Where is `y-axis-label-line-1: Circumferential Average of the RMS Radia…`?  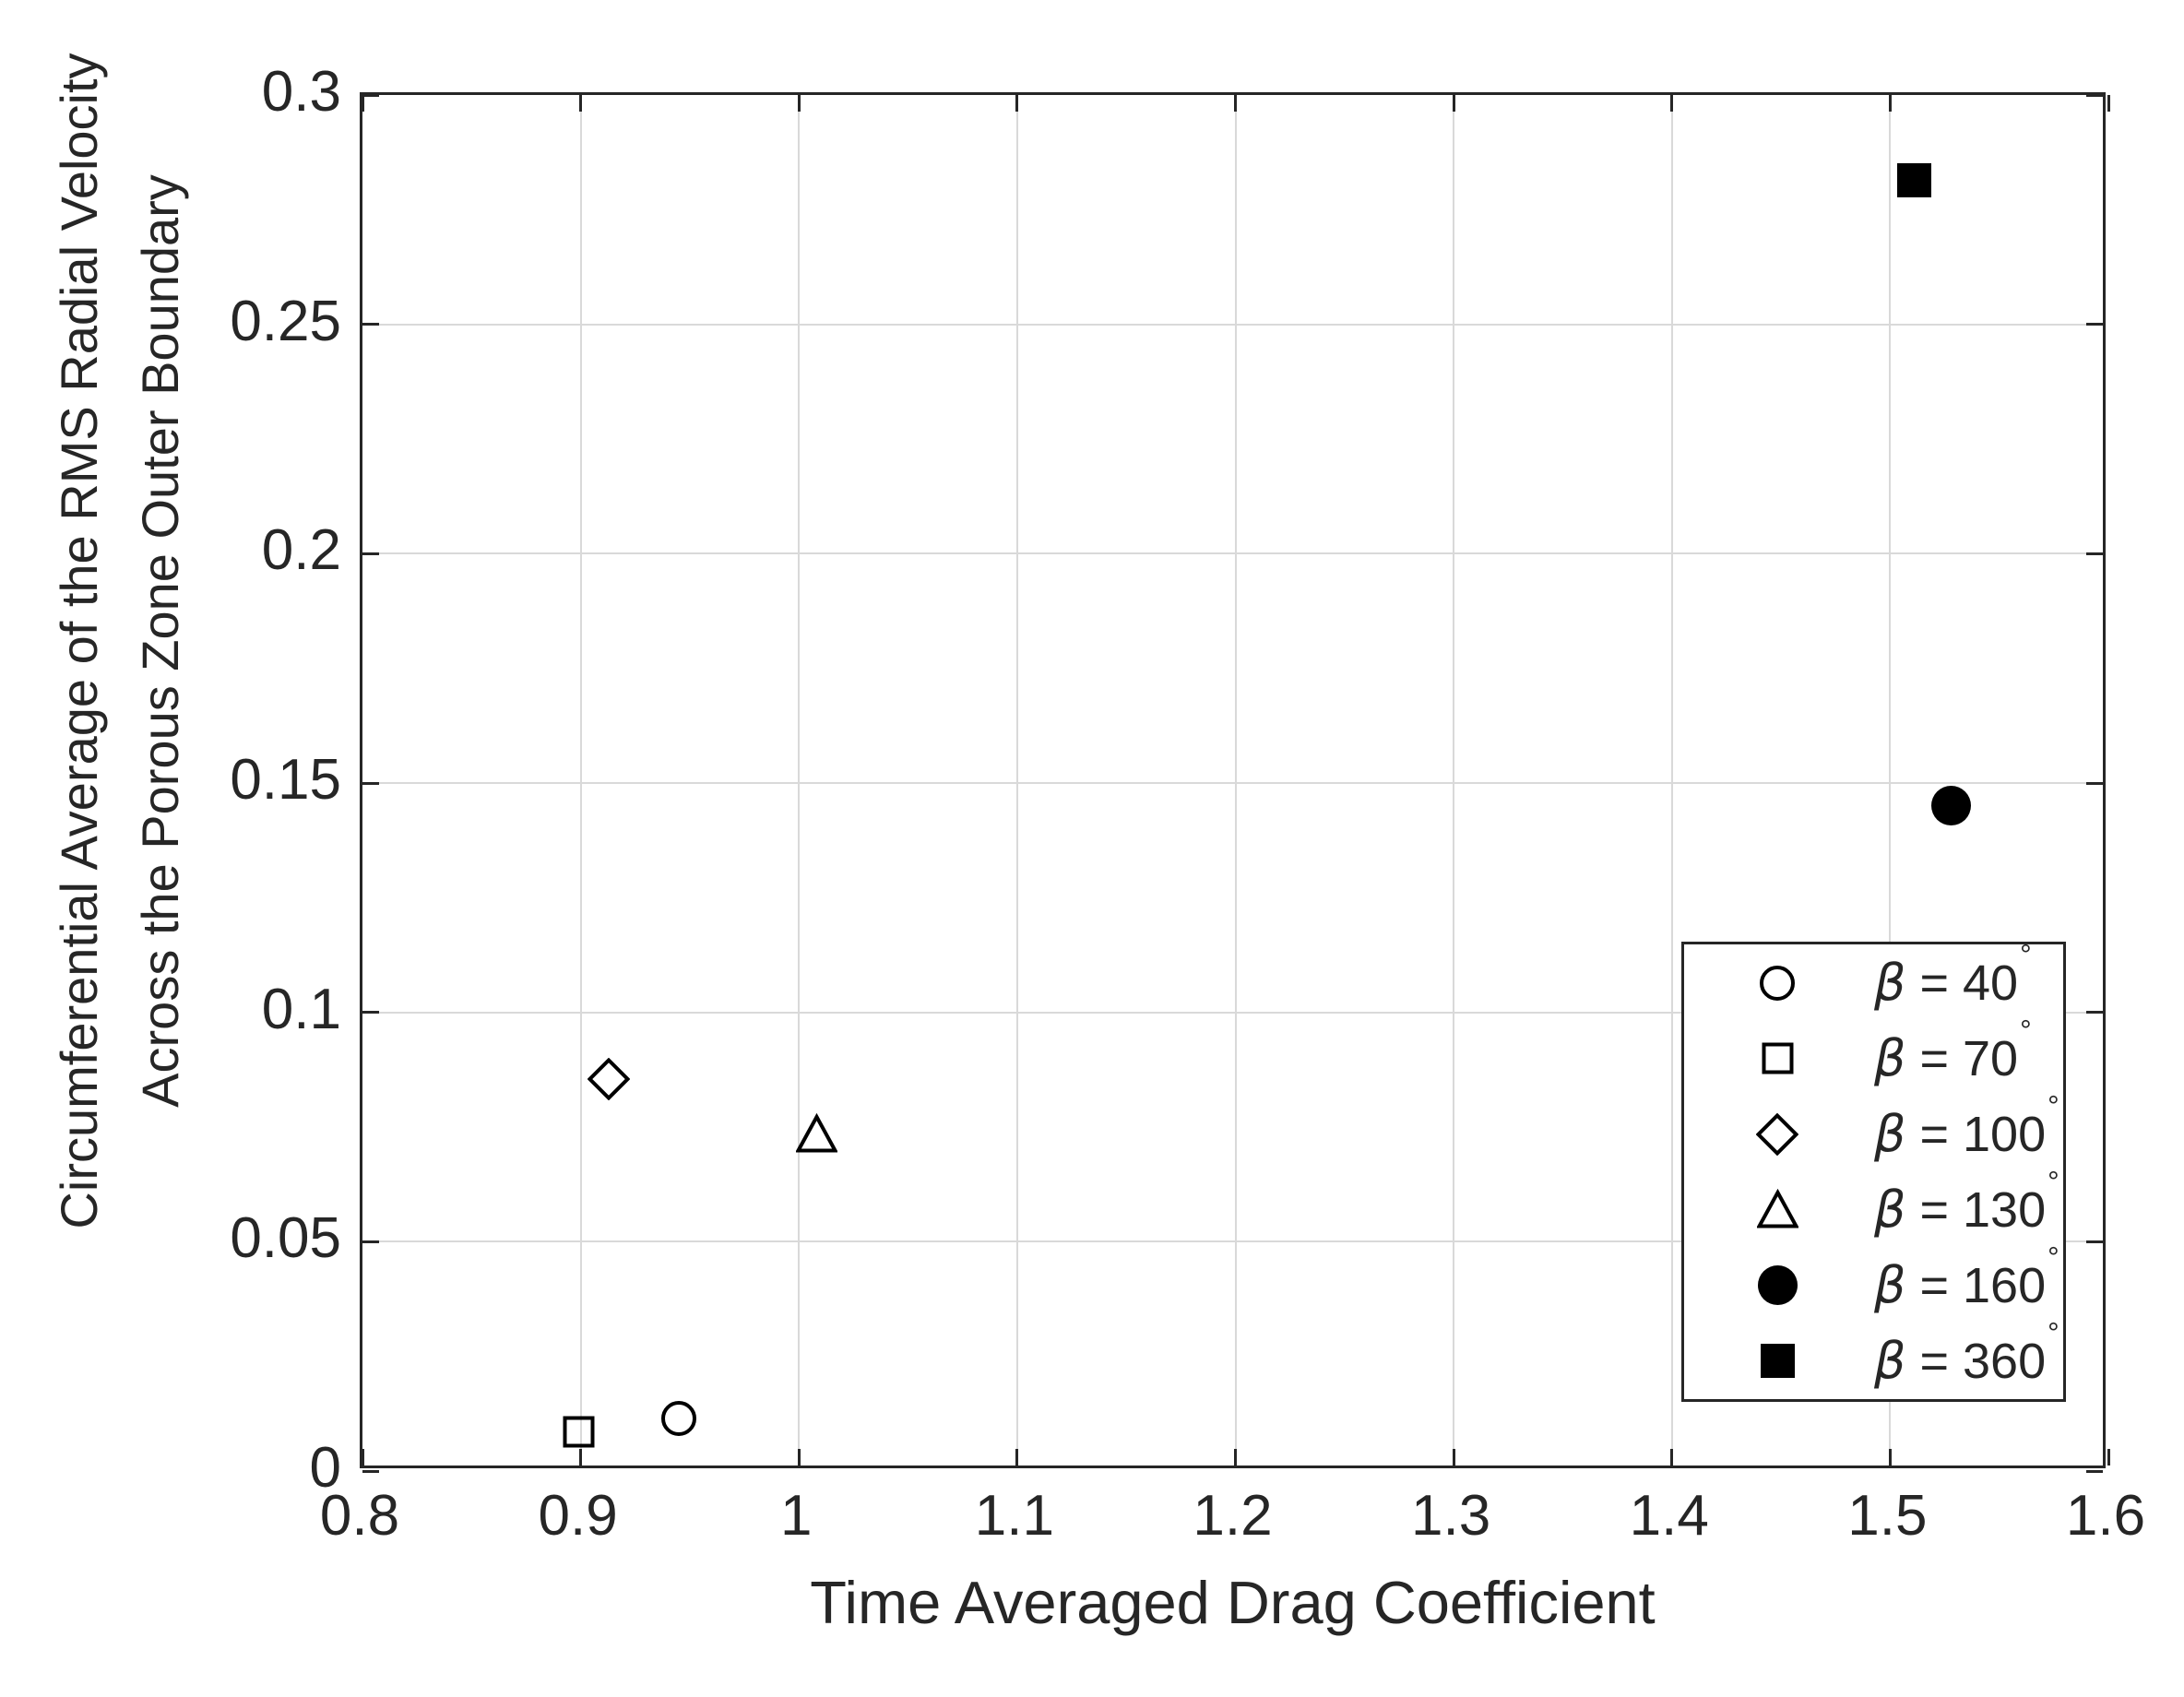
y-axis-label-line-1: Circumferential Average of the RMS Radia… is located at coordinates (79, 641).